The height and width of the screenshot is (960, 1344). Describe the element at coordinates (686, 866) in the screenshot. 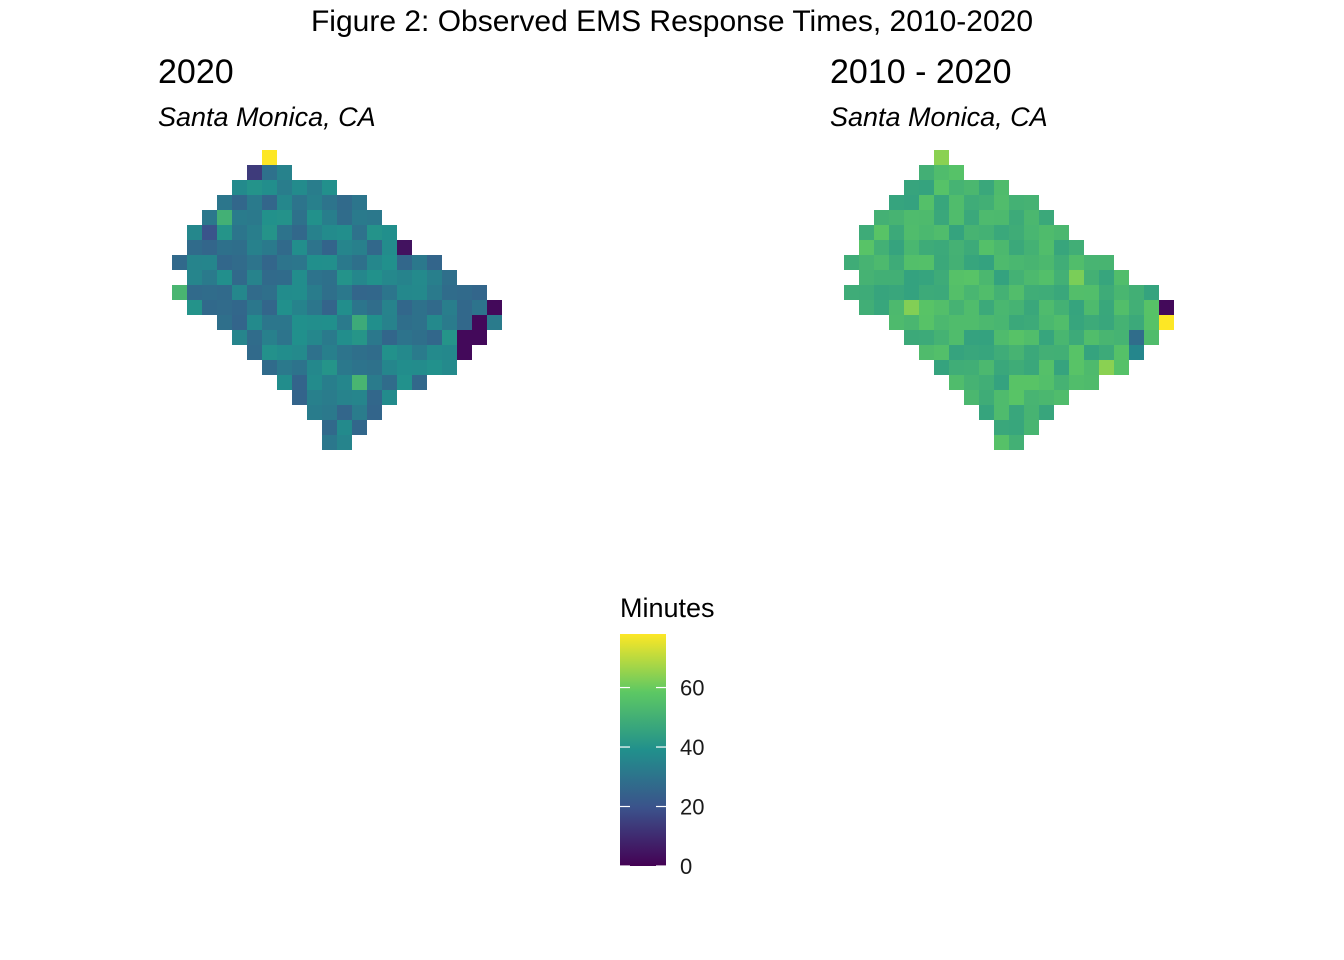

I see `legend-tick-label: 0` at that location.